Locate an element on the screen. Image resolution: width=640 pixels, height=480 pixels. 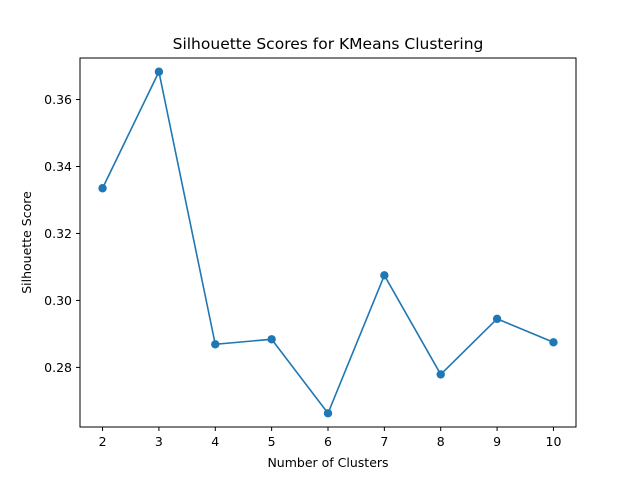
y-tick-label: 0.28 is located at coordinates (58, 367).